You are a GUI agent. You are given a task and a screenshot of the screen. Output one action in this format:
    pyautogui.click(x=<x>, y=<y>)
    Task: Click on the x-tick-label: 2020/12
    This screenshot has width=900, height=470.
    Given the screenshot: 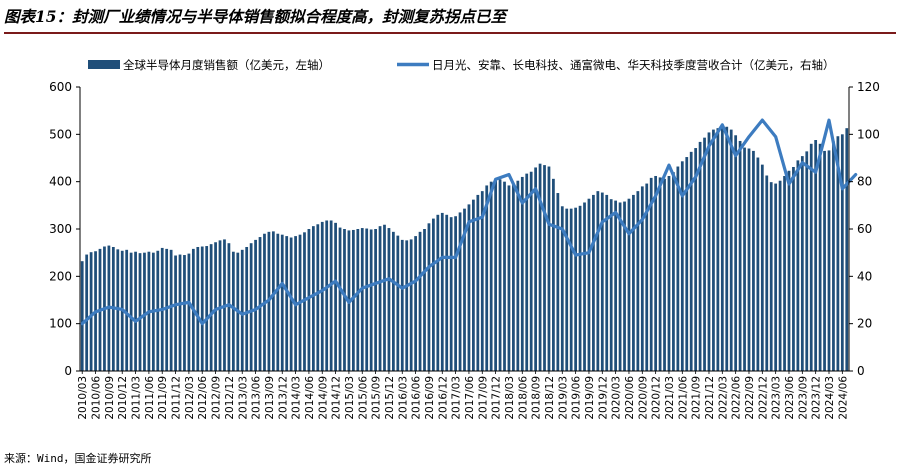 What is the action you would take?
    pyautogui.click(x=657, y=398)
    